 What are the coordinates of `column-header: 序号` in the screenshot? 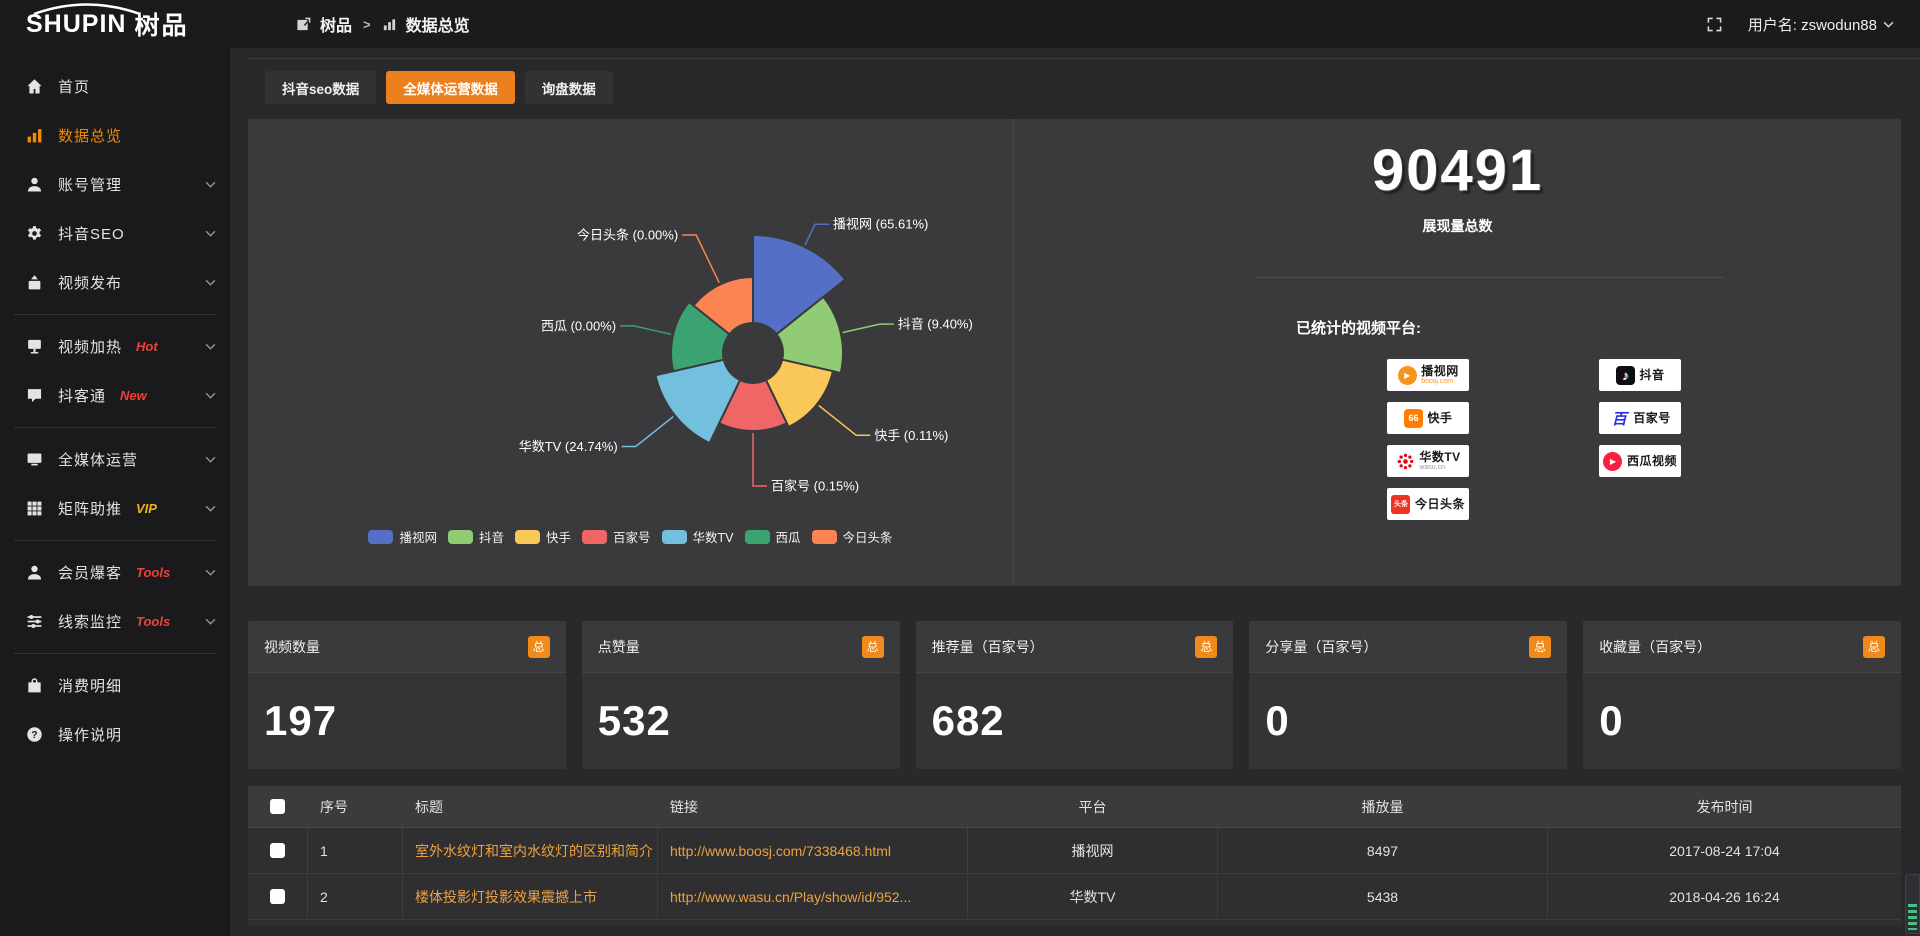 It's located at (355, 806).